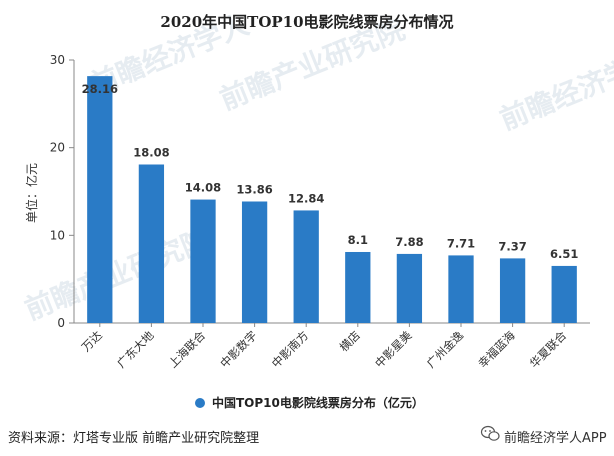 This screenshot has width=614, height=456. What do you see at coordinates (393, 349) in the screenshot?
I see `x-tick-label: 中影星美` at bounding box center [393, 349].